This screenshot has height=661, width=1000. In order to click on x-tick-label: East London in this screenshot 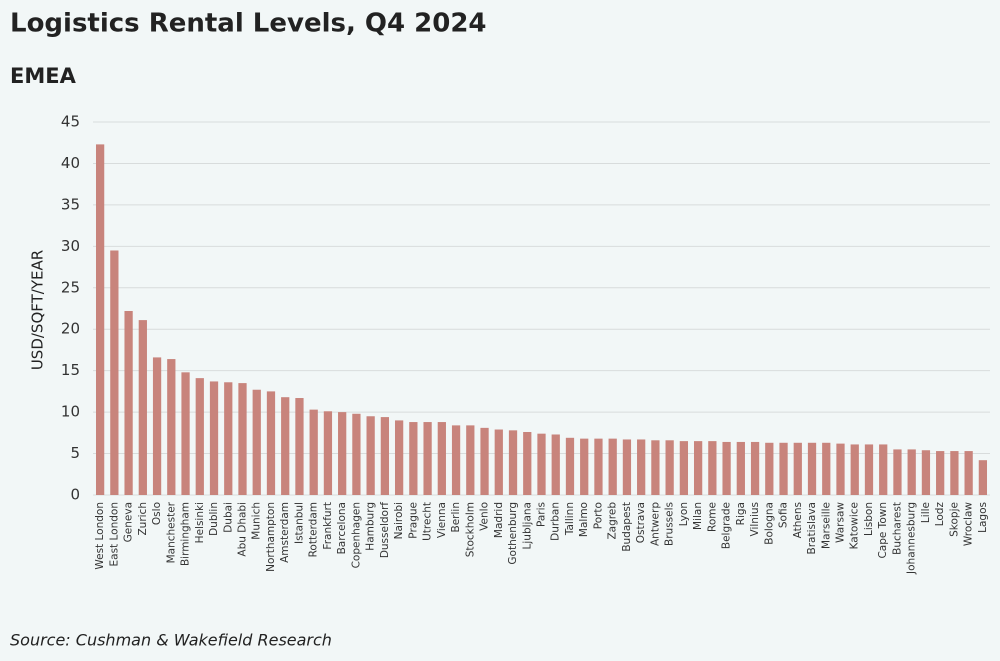, I will do `click(114, 534)`.